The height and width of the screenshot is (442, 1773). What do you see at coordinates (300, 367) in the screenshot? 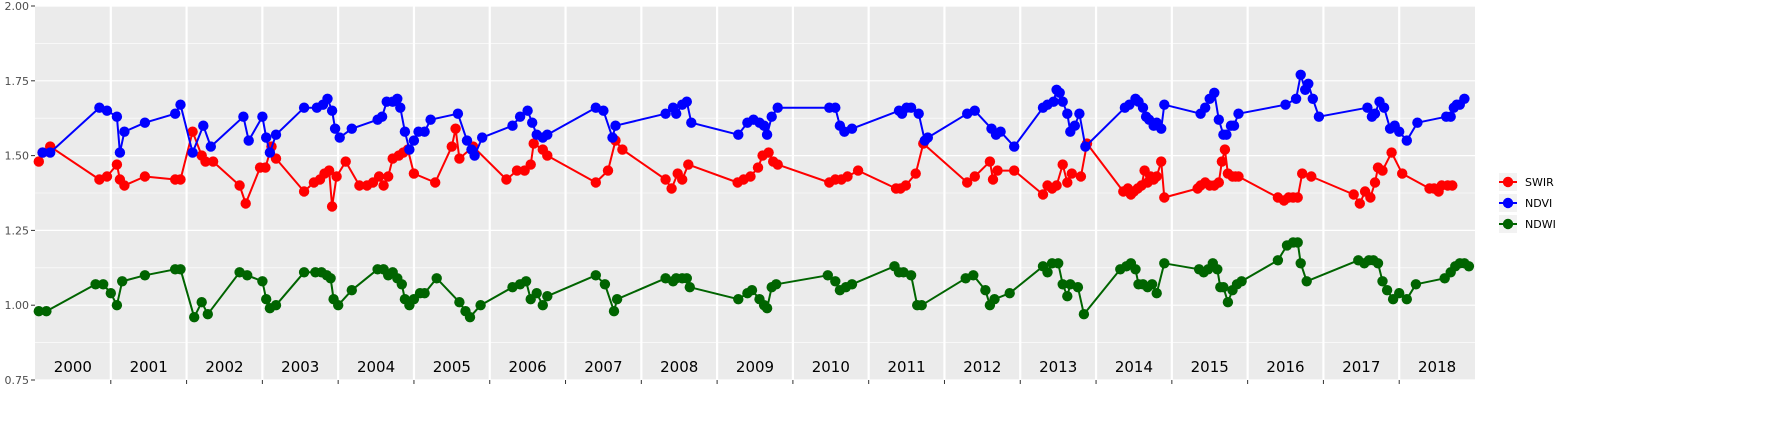
I see `year-label: 2003` at bounding box center [300, 367].